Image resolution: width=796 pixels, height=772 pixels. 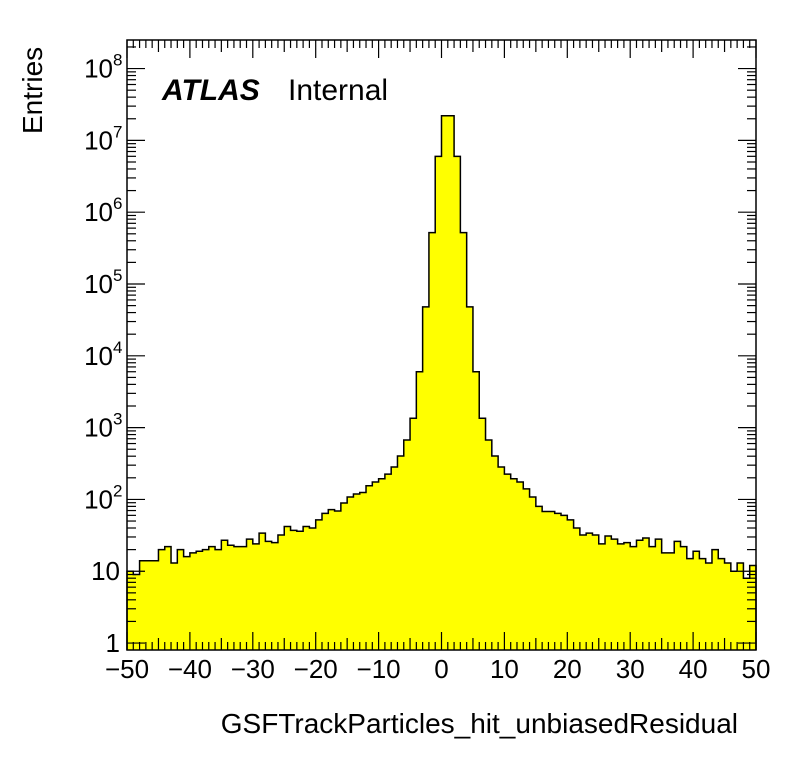 What do you see at coordinates (210, 90) in the screenshot?
I see `atlas-label: ATLAS` at bounding box center [210, 90].